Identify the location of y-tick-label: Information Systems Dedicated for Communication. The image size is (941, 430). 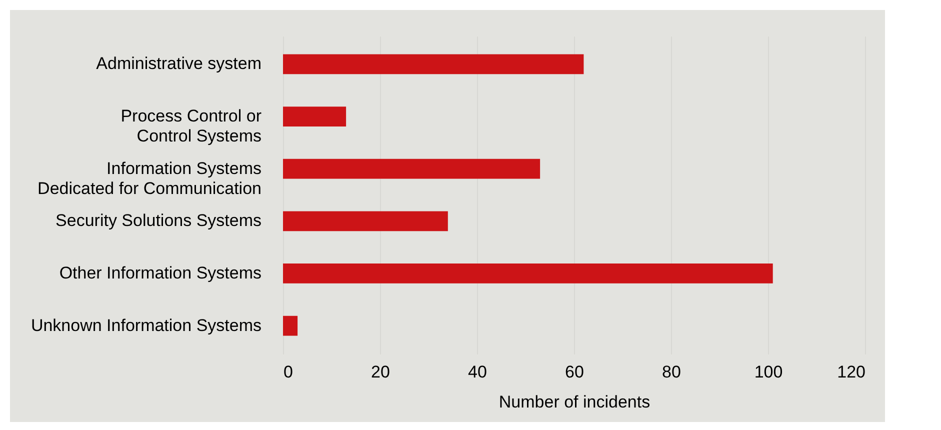
(150, 178).